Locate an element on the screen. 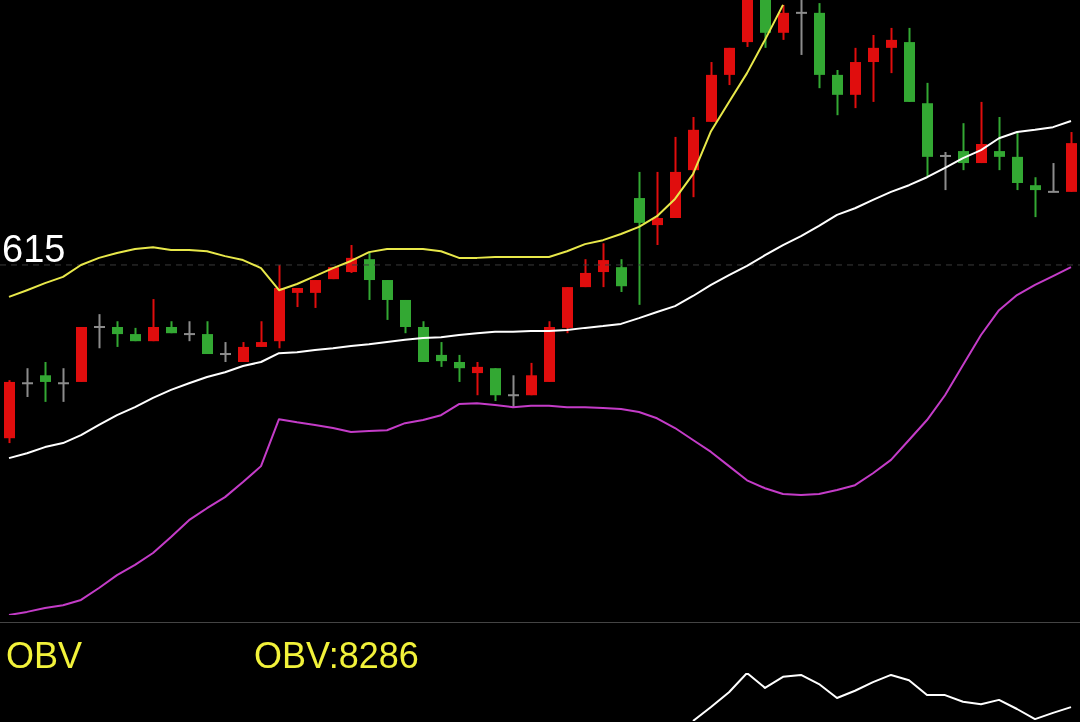  annotation: OBV:8286 is located at coordinates (336, 656).